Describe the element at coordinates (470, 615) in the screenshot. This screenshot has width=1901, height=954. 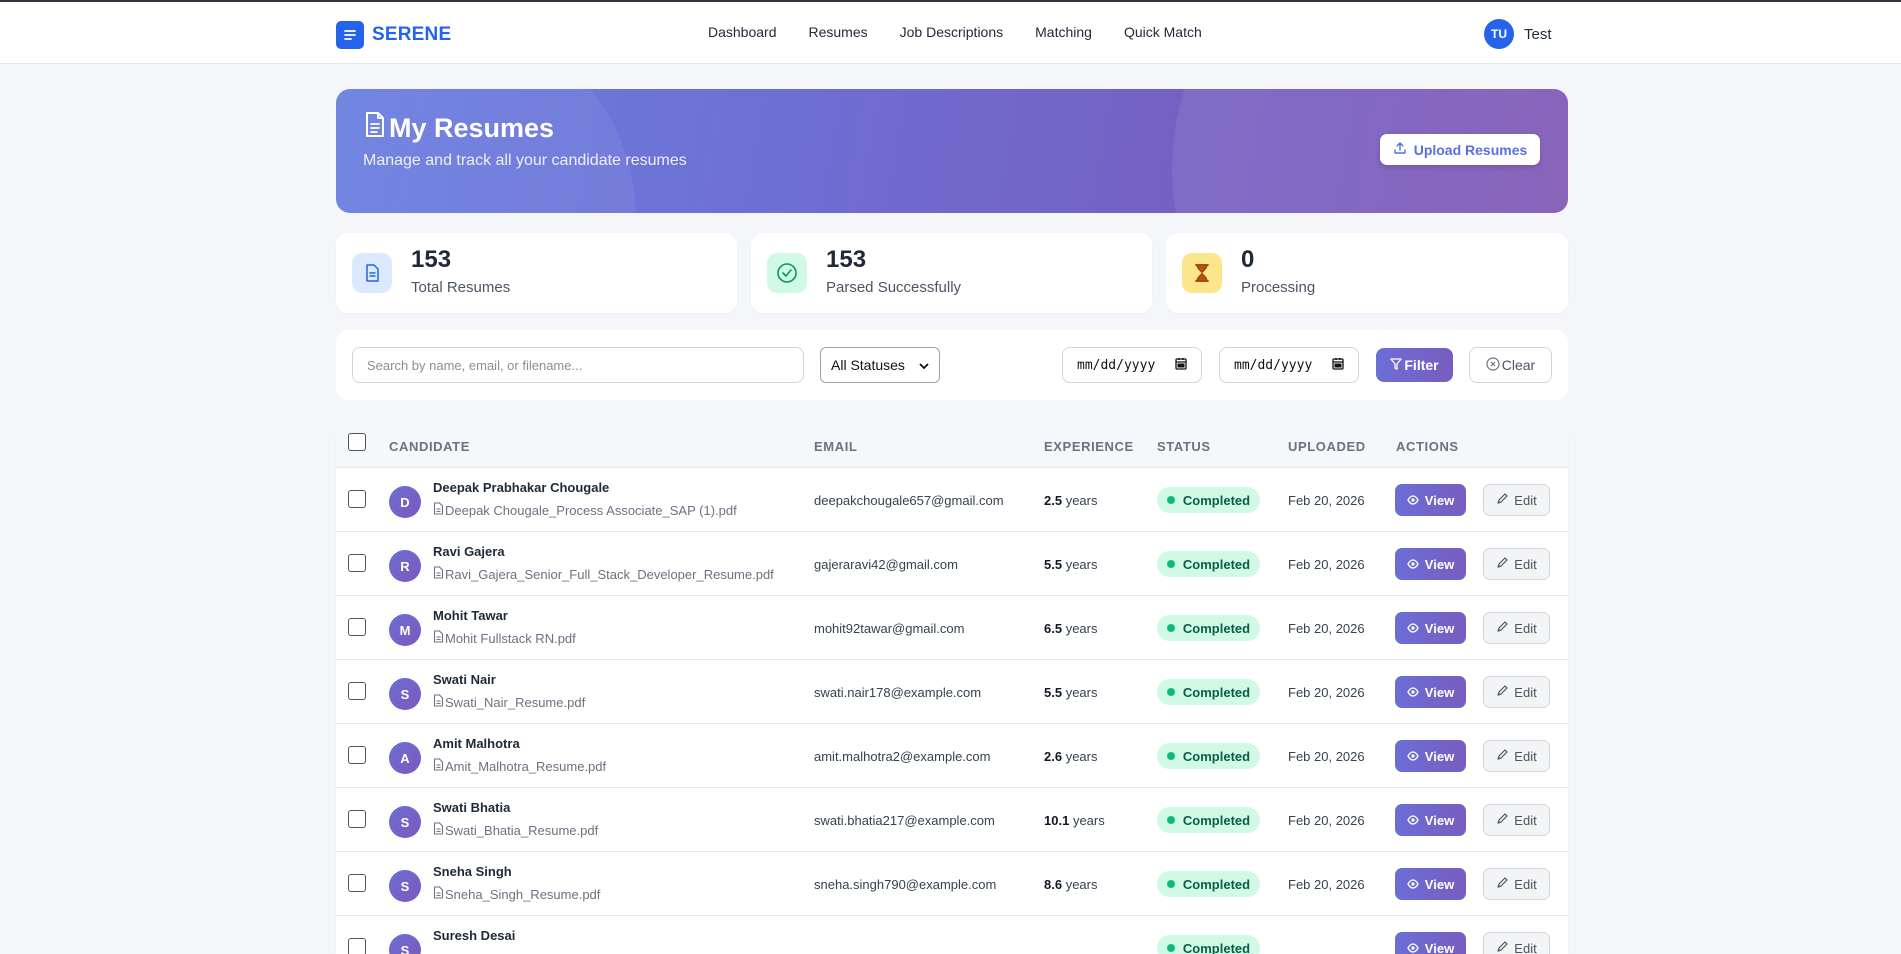
I see `candidate-name: Mohit Tawar` at that location.